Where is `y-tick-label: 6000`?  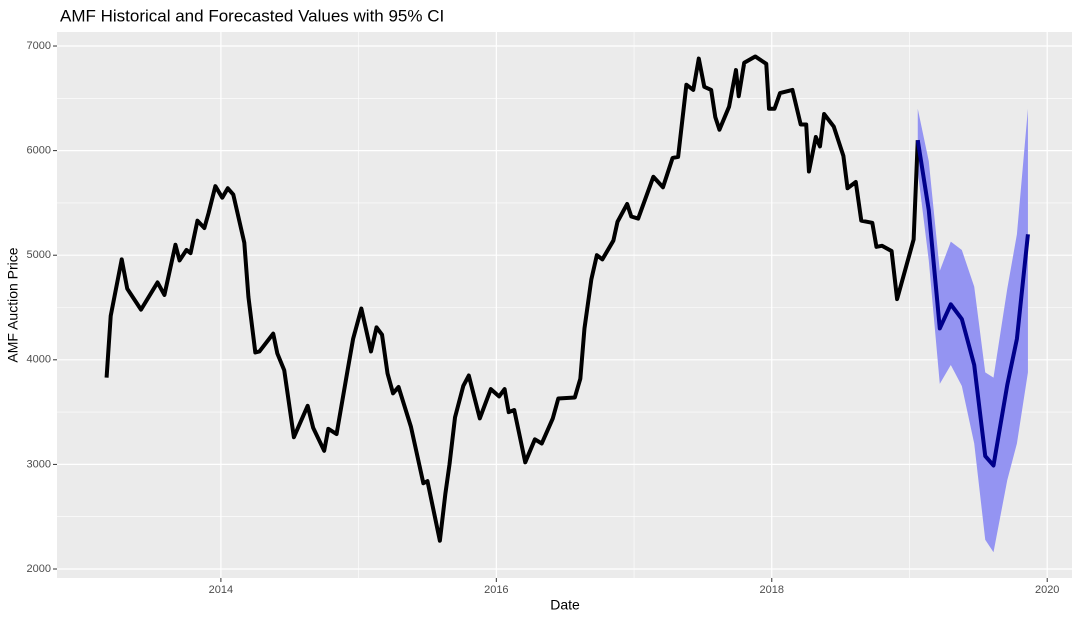
y-tick-label: 6000 is located at coordinates (39, 151).